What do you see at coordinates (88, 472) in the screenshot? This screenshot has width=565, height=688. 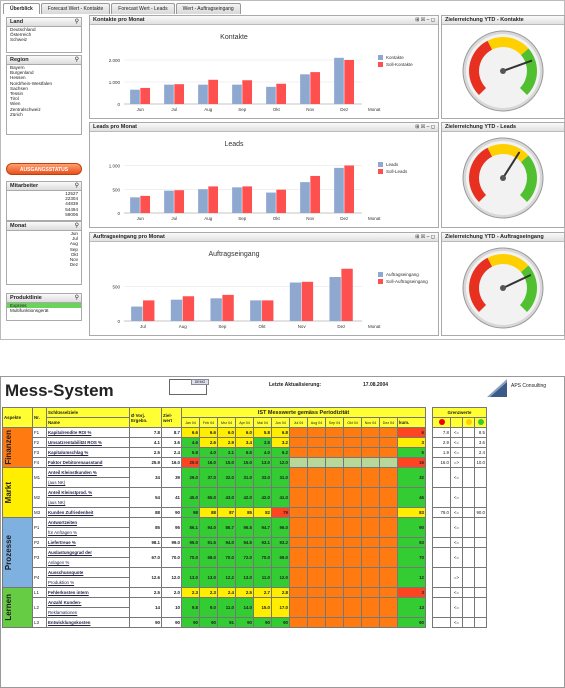 I see `kpi-name: Anteil Kleinstkunden %` at bounding box center [88, 472].